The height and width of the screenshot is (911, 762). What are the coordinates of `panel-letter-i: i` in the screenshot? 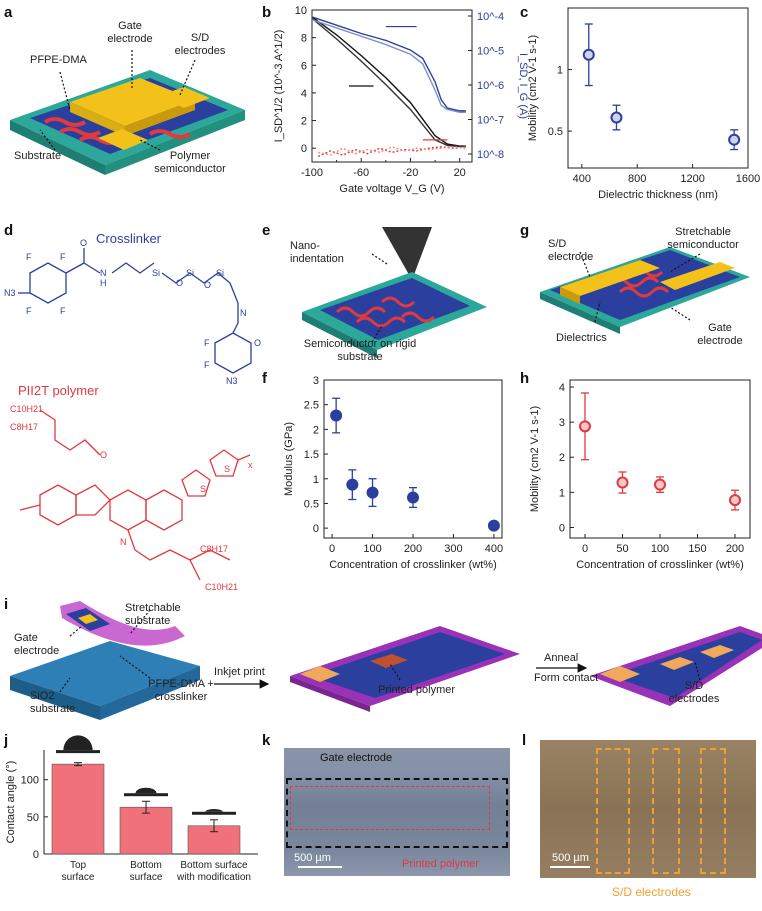 It's located at (6, 604).